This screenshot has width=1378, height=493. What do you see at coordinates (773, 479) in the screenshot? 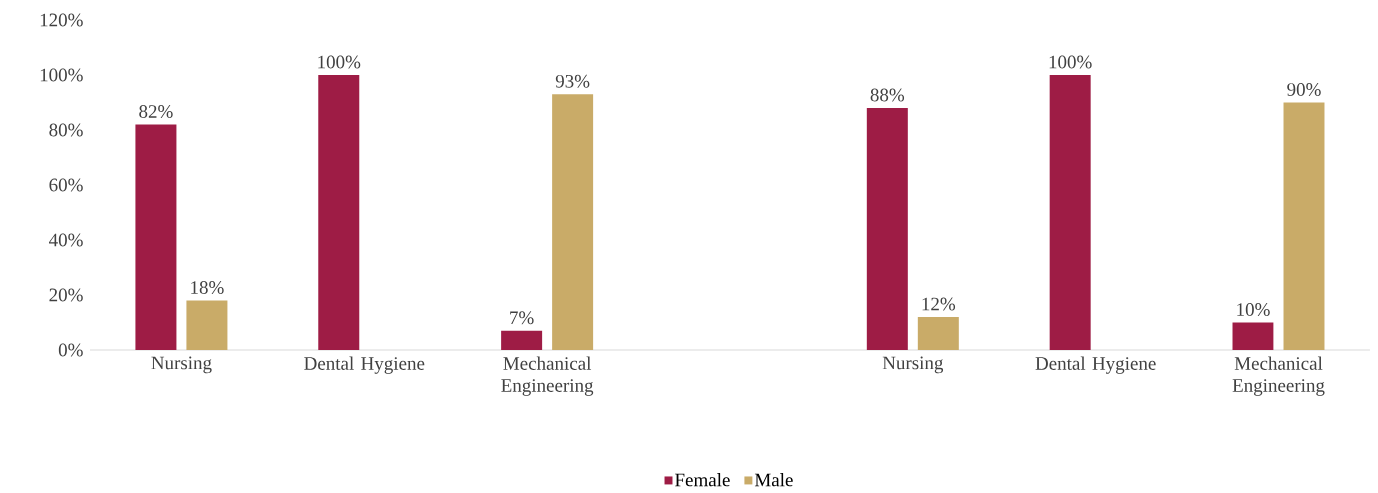
I see `legend-label: Male` at bounding box center [773, 479].